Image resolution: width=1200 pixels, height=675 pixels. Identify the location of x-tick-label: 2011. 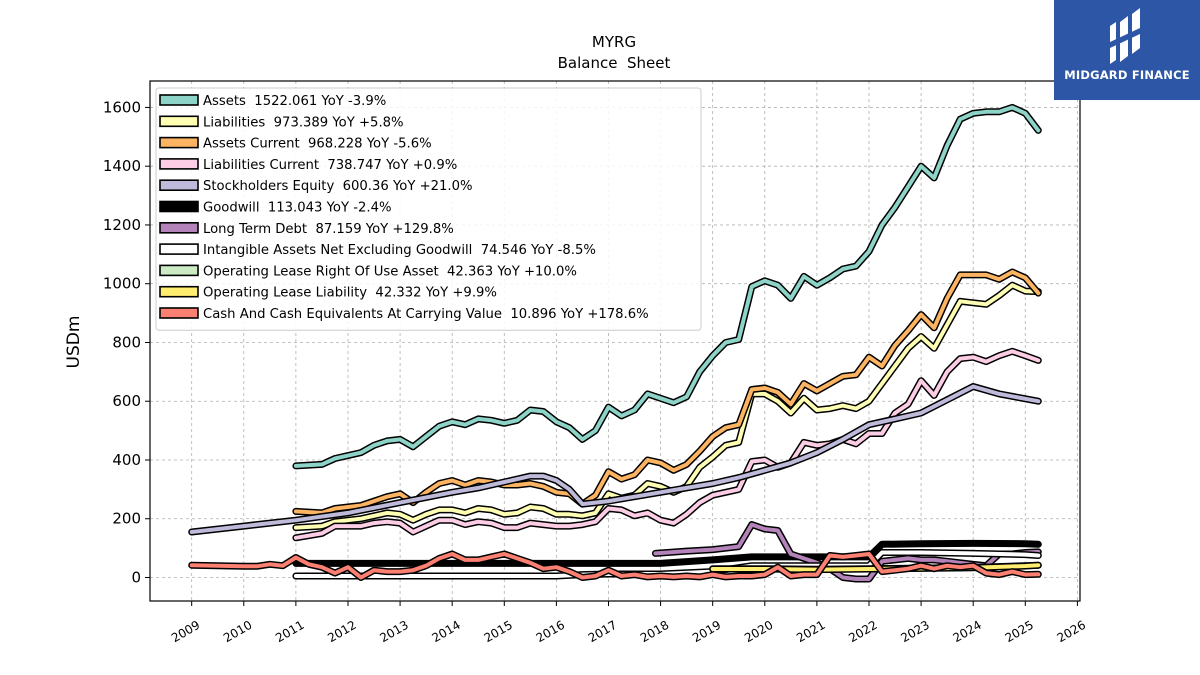
(289, 631).